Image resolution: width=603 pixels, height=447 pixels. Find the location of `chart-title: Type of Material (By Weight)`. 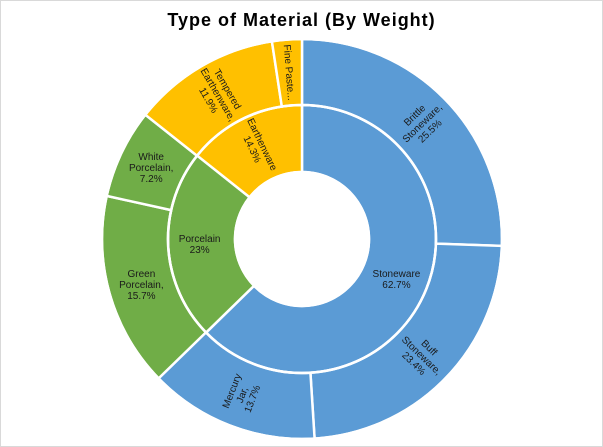

chart-title: Type of Material (By Weight) is located at coordinates (301, 20).